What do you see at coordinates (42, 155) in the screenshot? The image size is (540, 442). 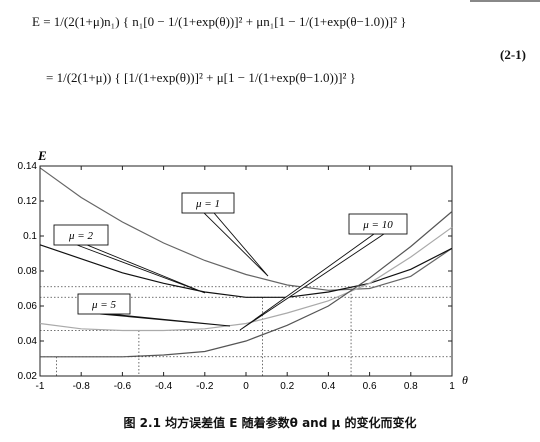 I see `y-axis-title: E` at bounding box center [42, 155].